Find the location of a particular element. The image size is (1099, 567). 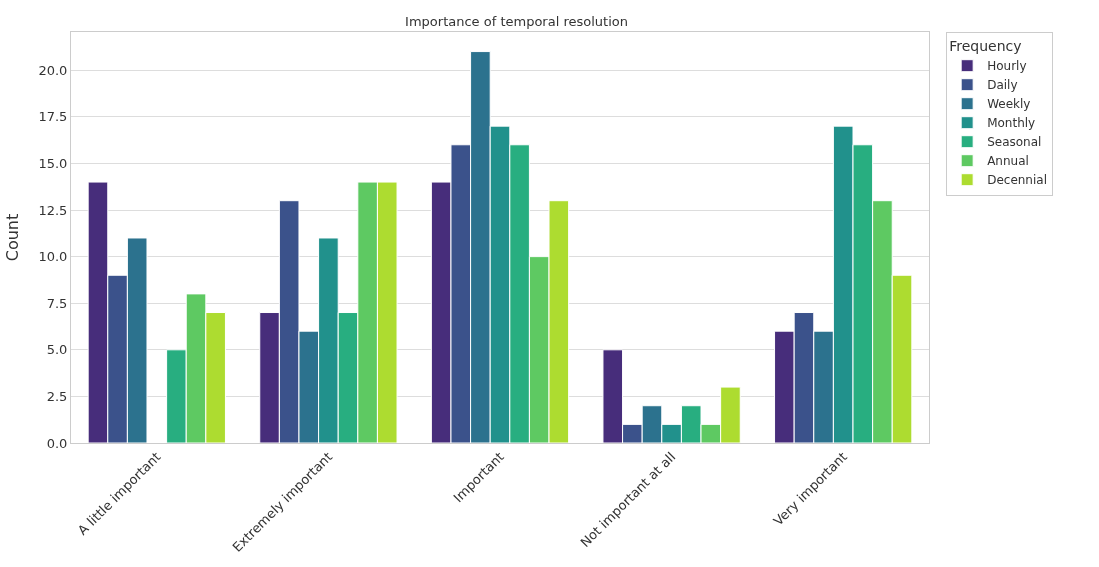

y-tick-label: 0.0 is located at coordinates (57, 443).